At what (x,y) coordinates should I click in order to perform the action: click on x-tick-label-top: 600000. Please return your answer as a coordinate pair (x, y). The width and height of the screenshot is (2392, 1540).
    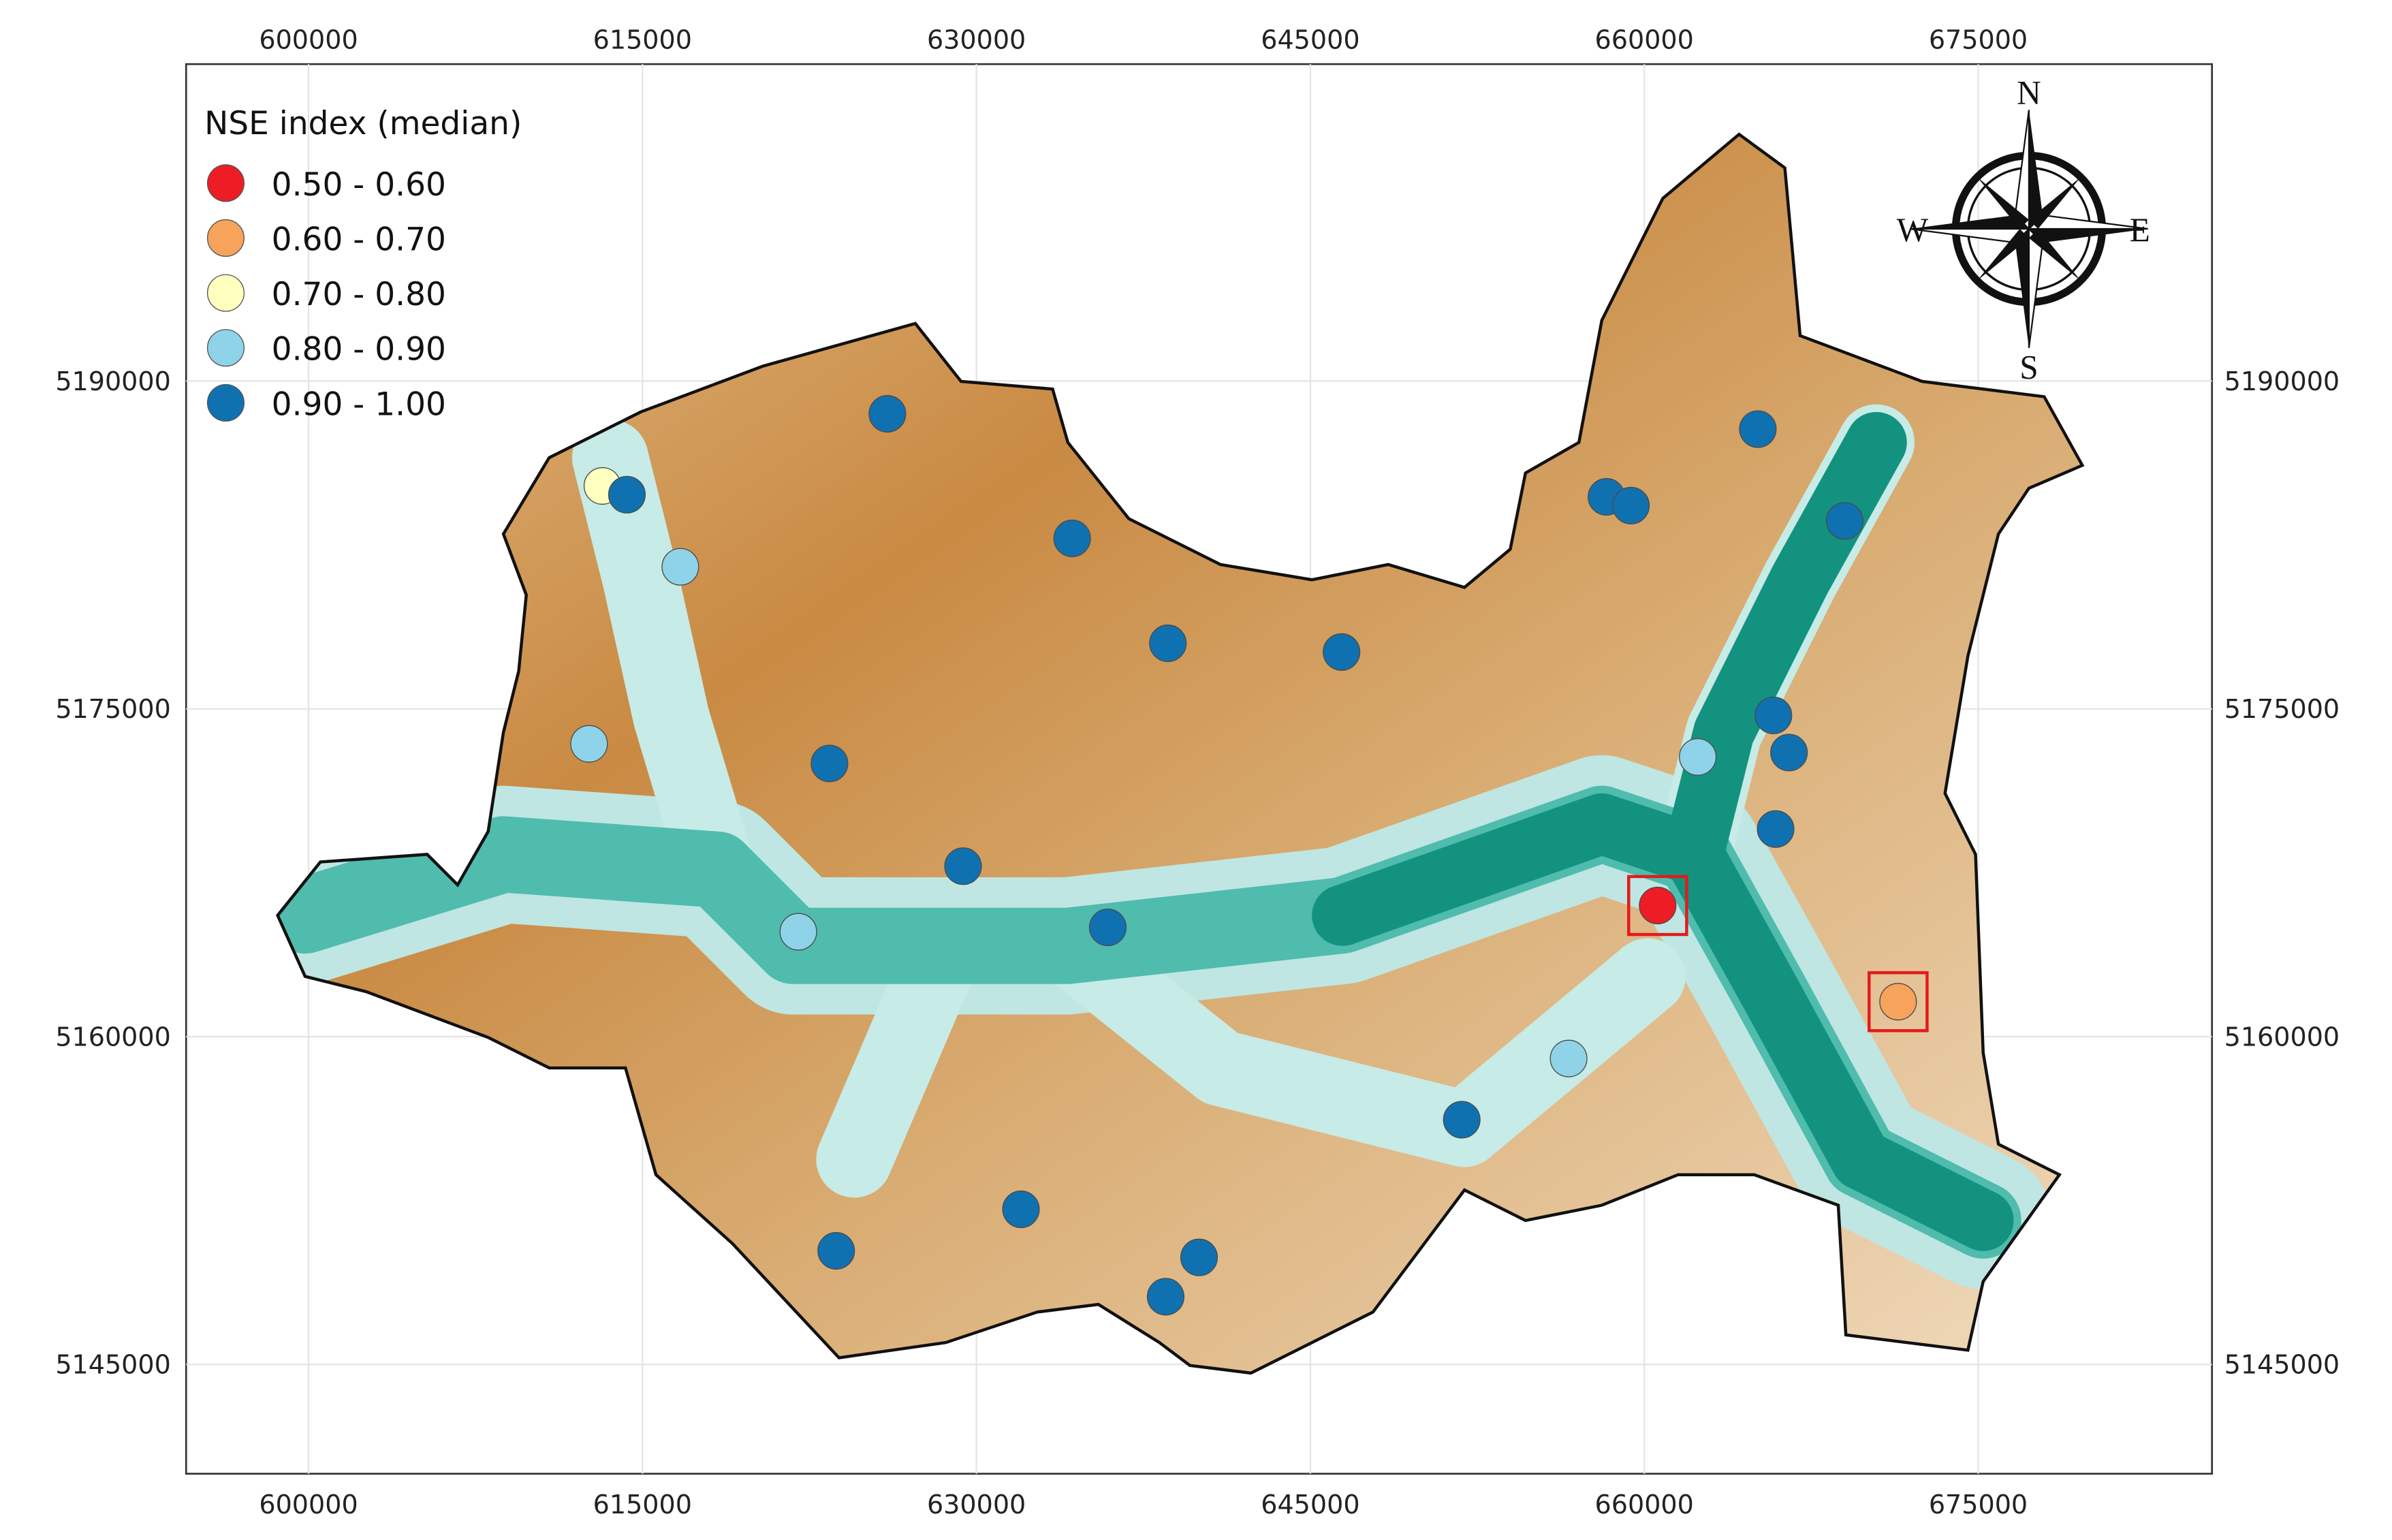
    Looking at the image, I should click on (308, 40).